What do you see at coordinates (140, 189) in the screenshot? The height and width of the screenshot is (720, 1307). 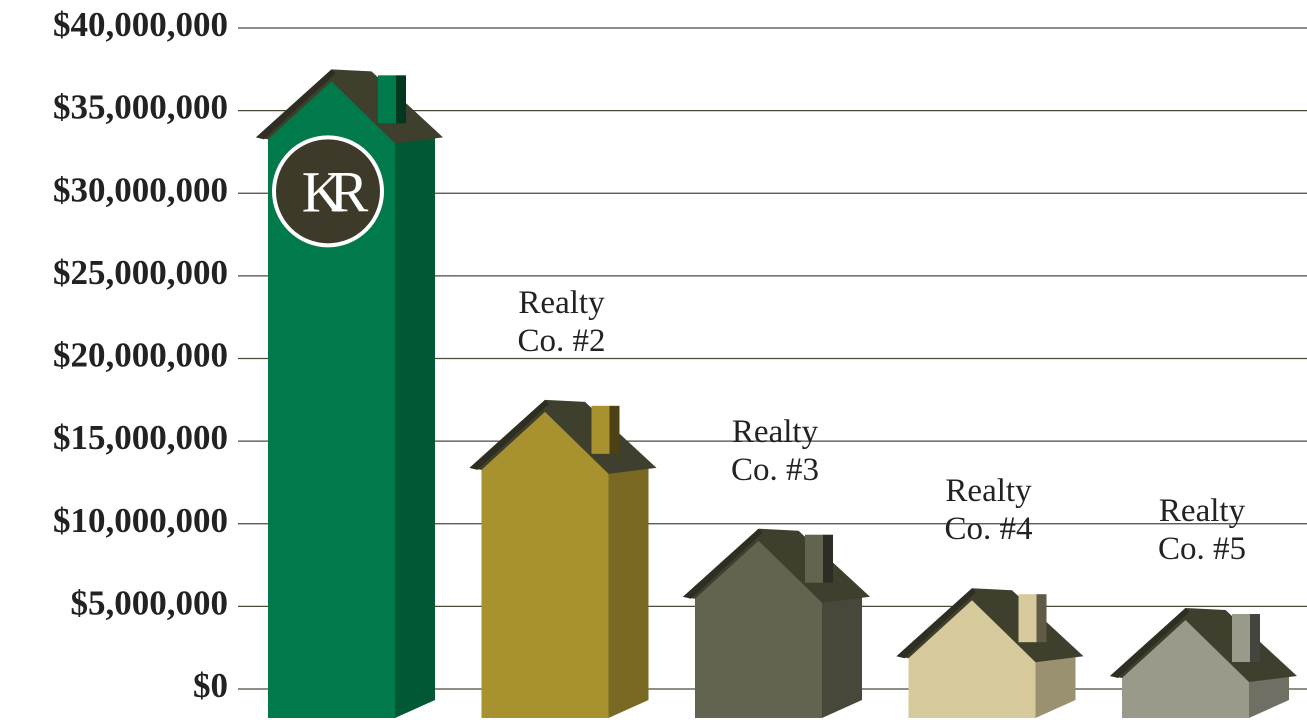 I see `y-tick-label: $30,000,000` at bounding box center [140, 189].